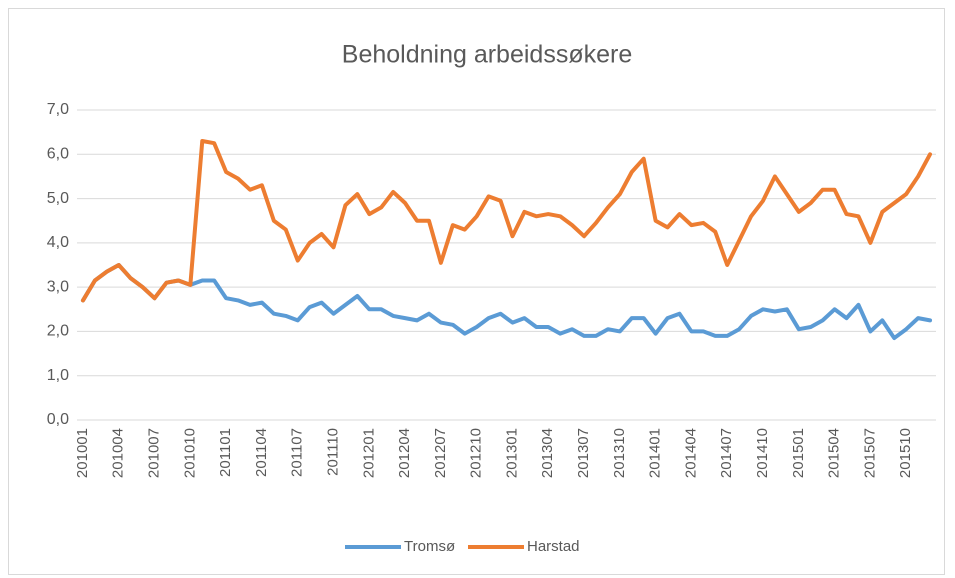 The width and height of the screenshot is (955, 578). I want to click on x-tick-label: 201107, so click(297, 452).